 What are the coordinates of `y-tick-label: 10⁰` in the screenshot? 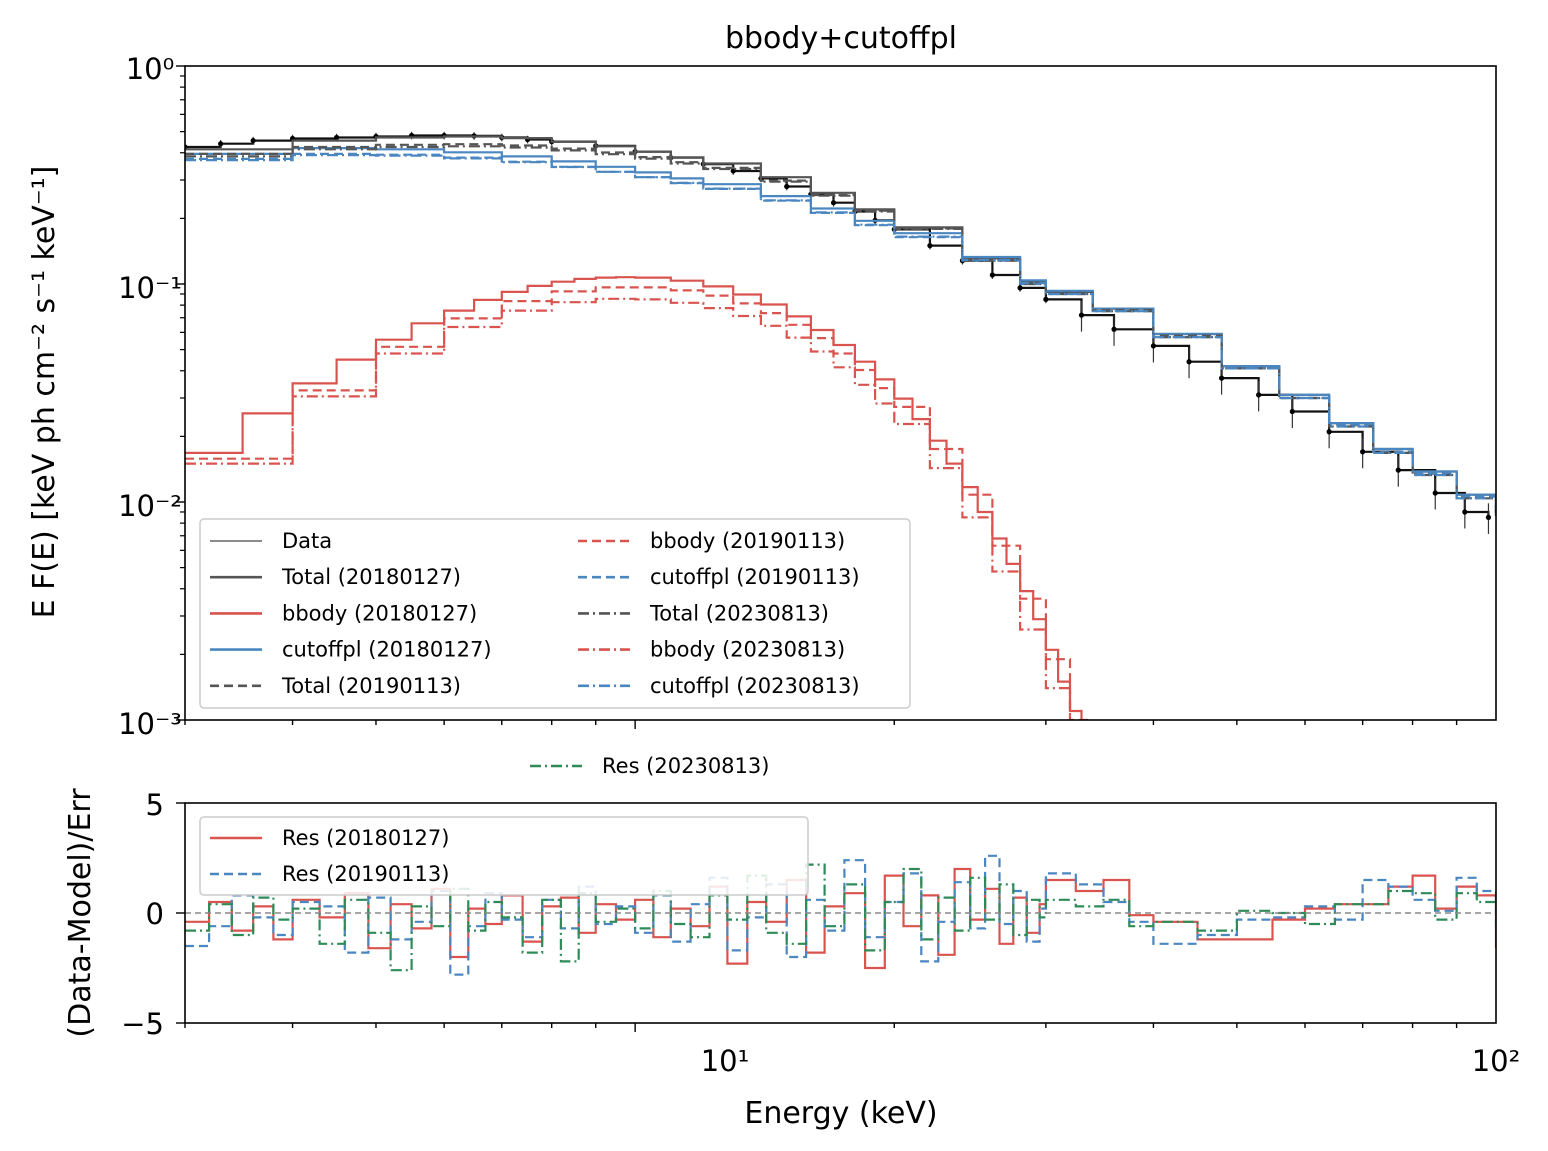 It's located at (150, 69).